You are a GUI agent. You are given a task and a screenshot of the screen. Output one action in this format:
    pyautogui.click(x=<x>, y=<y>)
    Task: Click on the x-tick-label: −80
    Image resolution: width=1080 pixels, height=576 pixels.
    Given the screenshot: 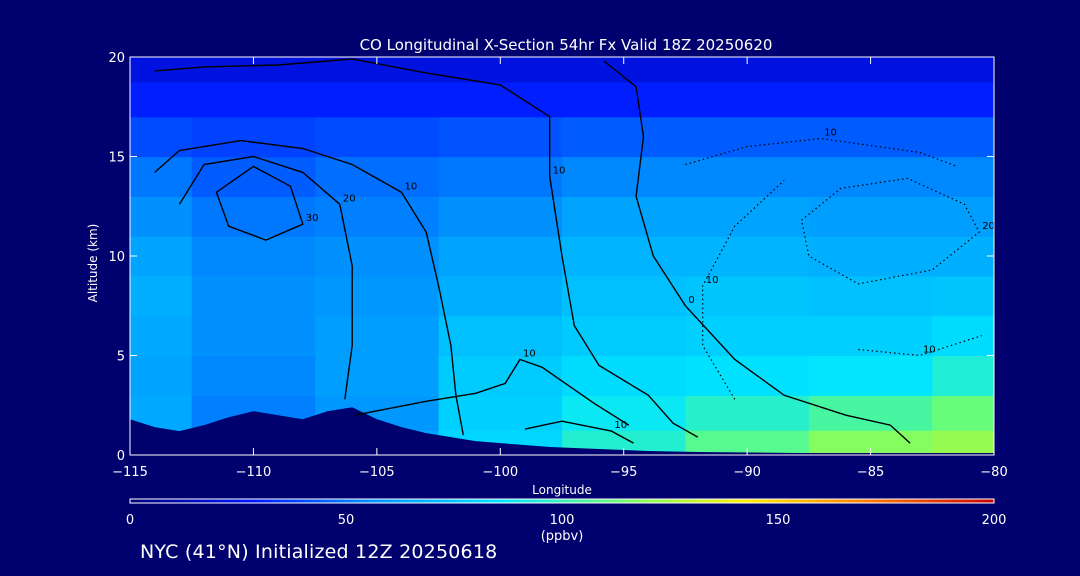 What is the action you would take?
    pyautogui.click(x=993, y=472)
    